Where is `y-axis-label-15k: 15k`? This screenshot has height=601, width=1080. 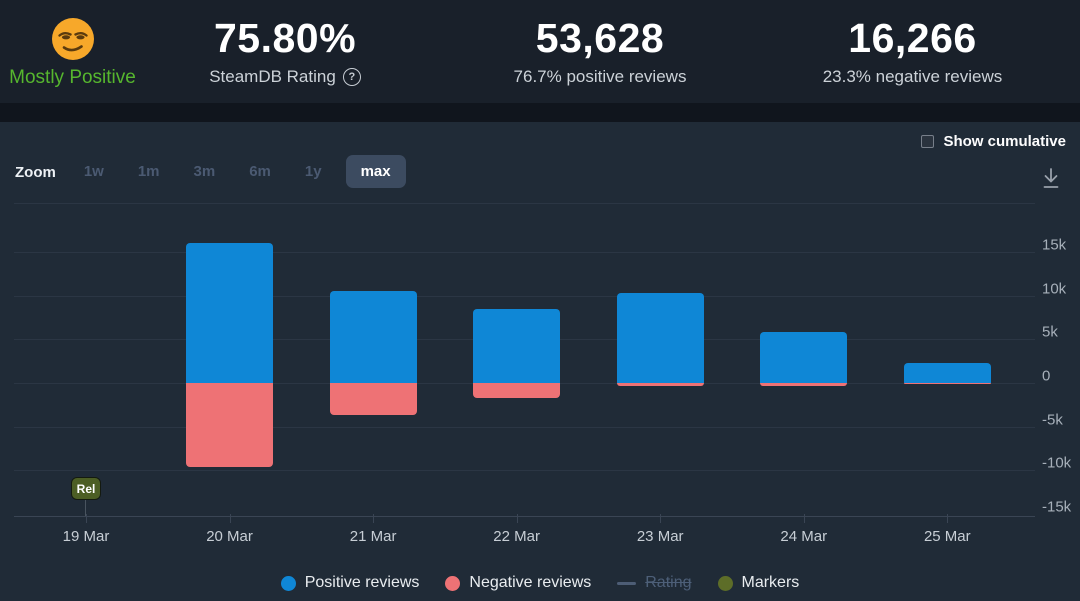
y-axis-label-15k: 15k is located at coordinates (1054, 245).